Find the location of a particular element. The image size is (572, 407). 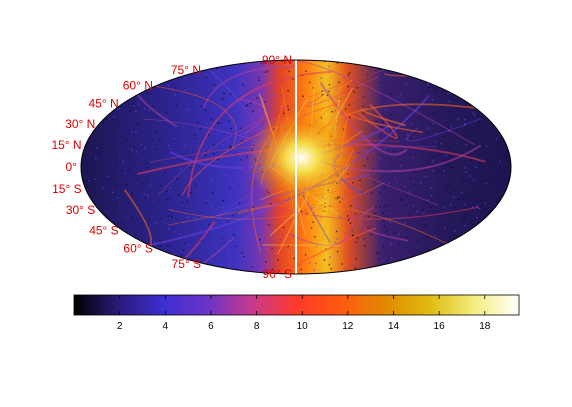

latitude-label: 30° S is located at coordinates (80, 210).